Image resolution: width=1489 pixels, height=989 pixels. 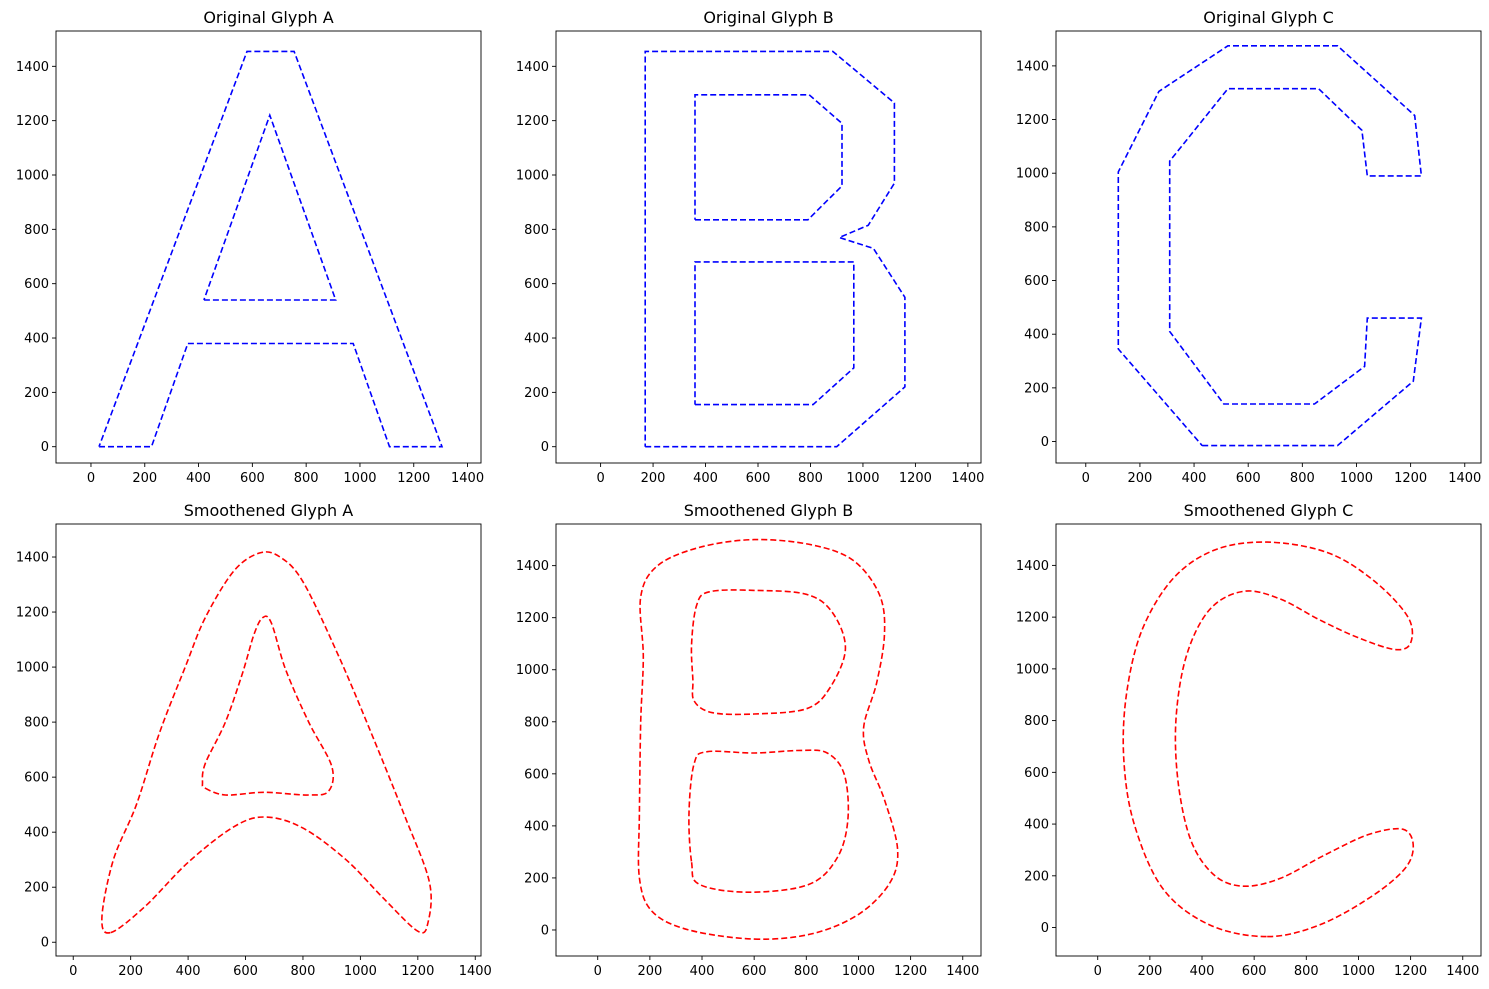 What do you see at coordinates (768, 17) in the screenshot?
I see `subplot-title: Original Glyph B` at bounding box center [768, 17].